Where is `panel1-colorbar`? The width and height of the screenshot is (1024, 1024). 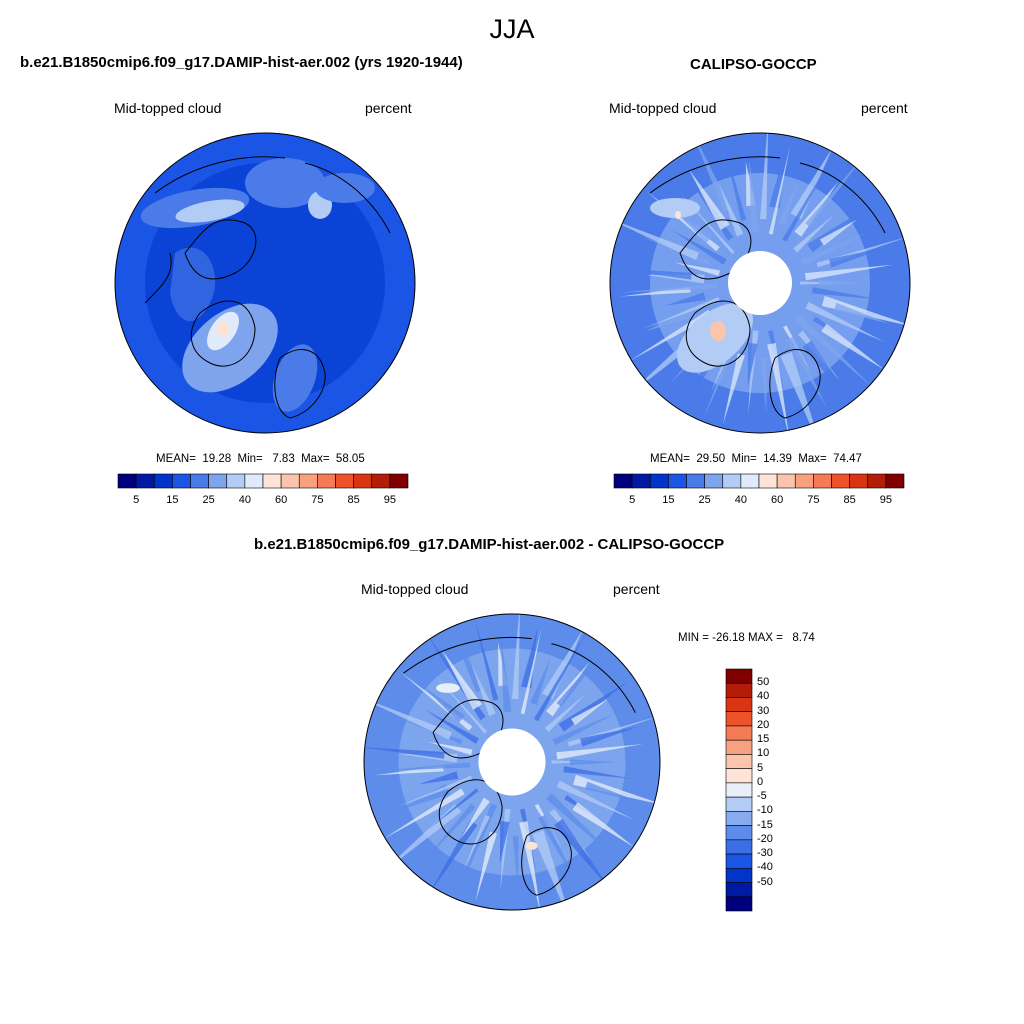
panel1-colorbar is located at coordinates (263, 481).